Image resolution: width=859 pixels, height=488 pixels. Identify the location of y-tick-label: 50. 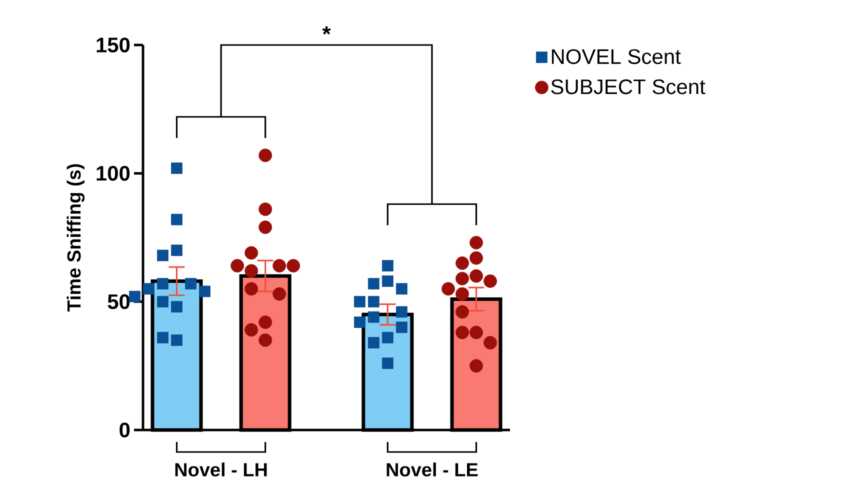
(119, 302).